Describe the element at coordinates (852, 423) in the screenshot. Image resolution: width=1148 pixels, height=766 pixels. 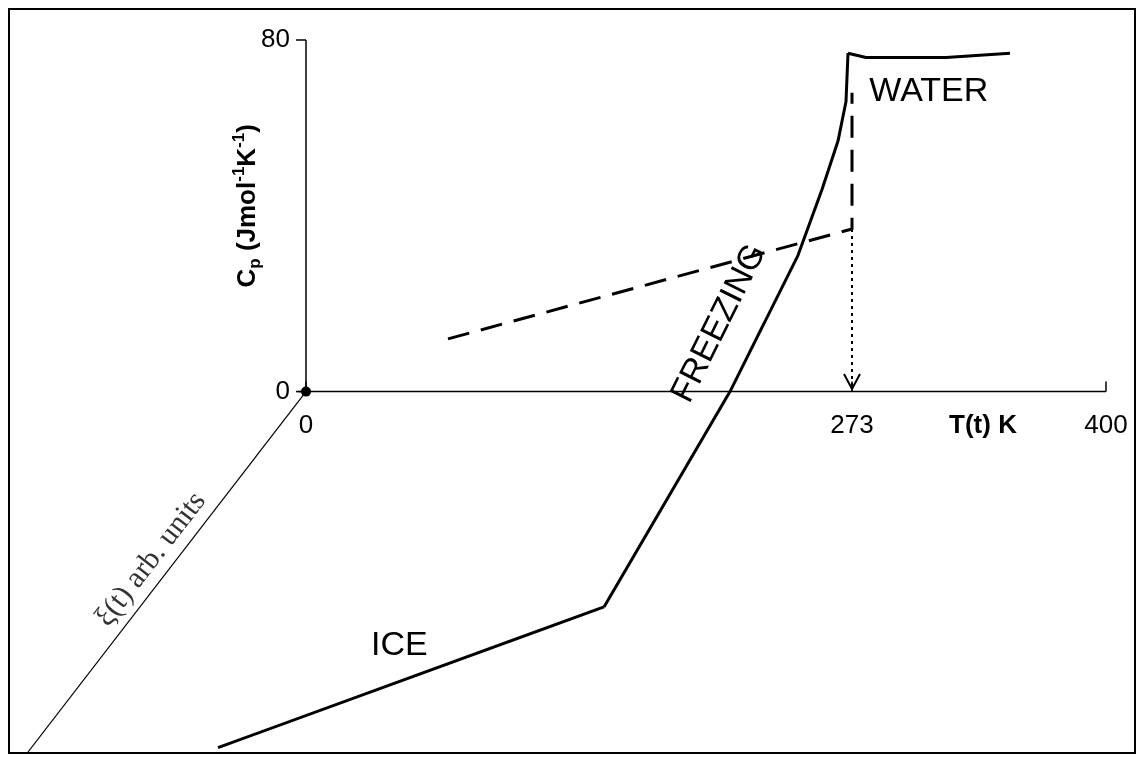
I see `x-tick-label: 273` at that location.